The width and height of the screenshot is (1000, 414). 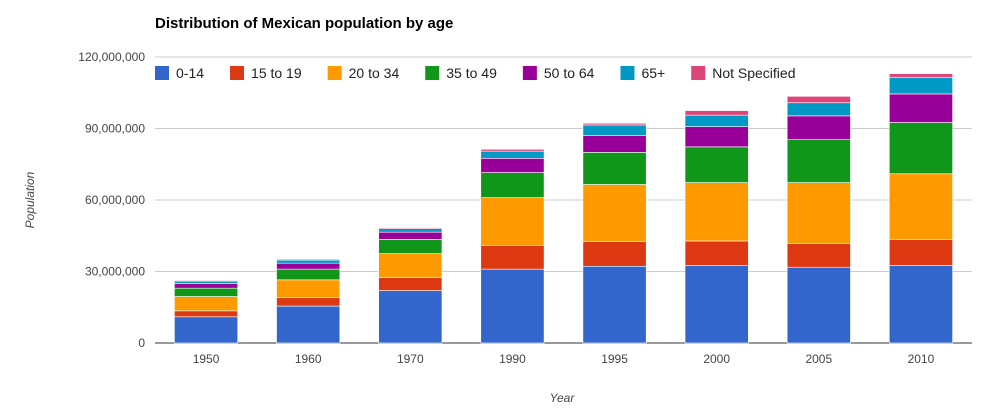 I want to click on x-tick-label: 1995, so click(x=614, y=359).